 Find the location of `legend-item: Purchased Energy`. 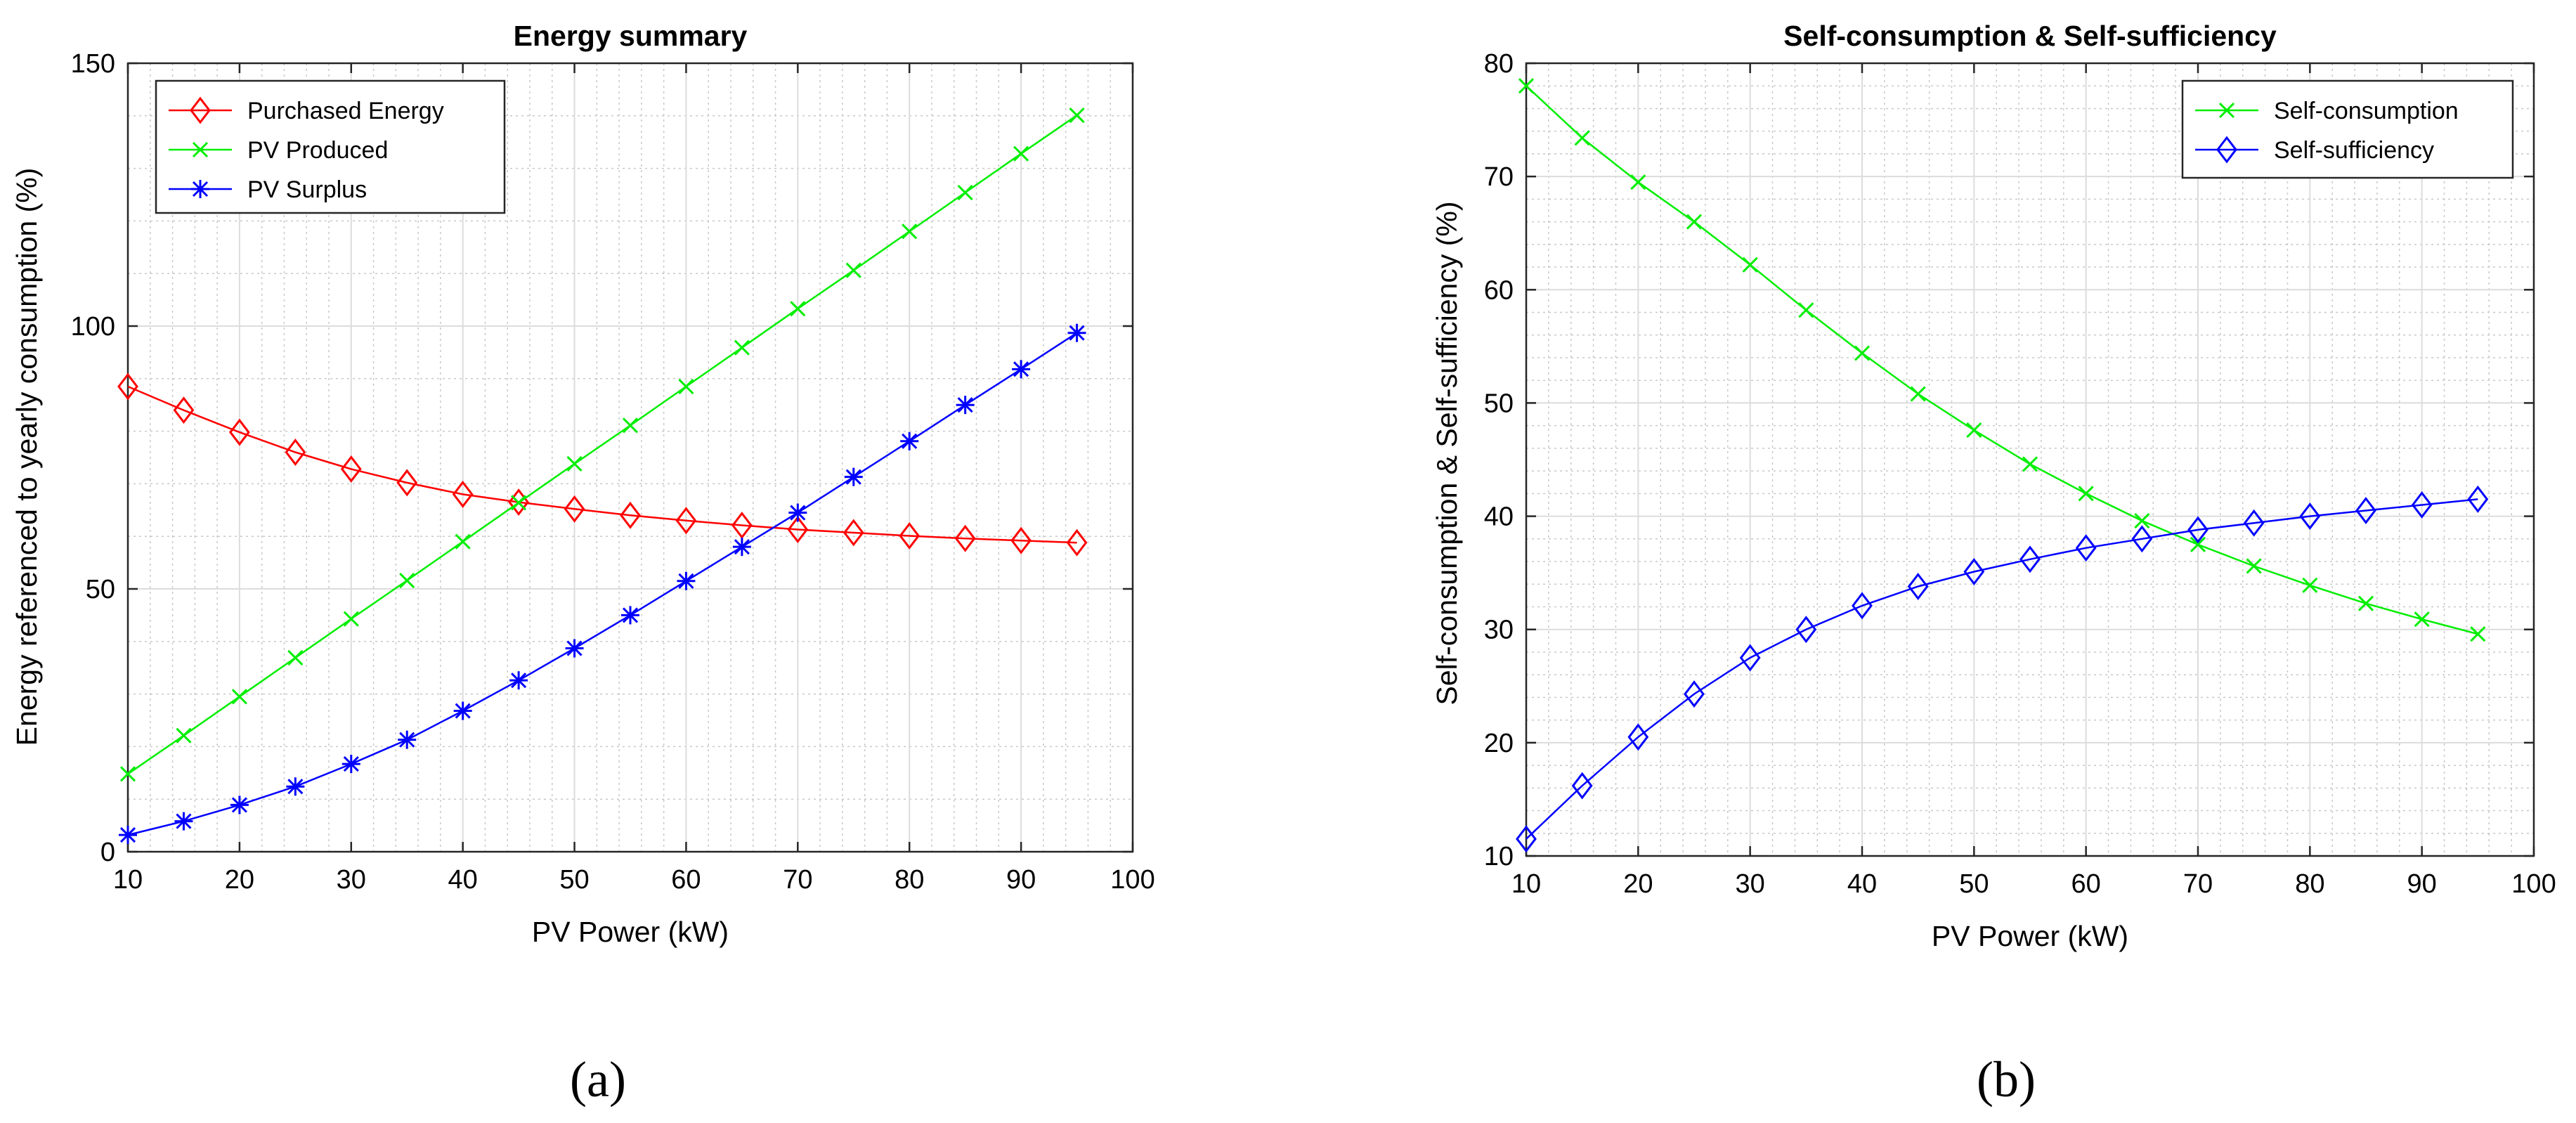

legend-item: Purchased Energy is located at coordinates (306, 110).